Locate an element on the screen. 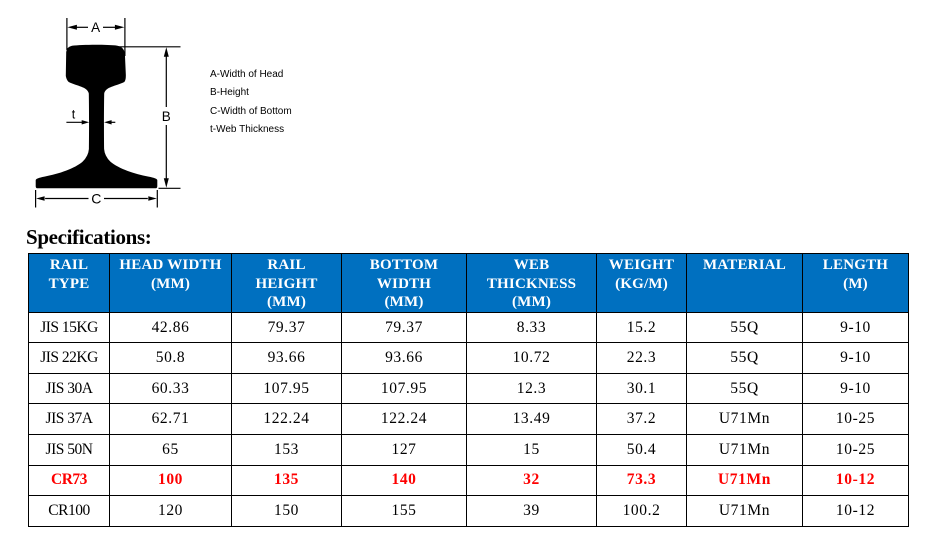 The image size is (933, 548). svg-text: C is located at coordinates (96, 198).